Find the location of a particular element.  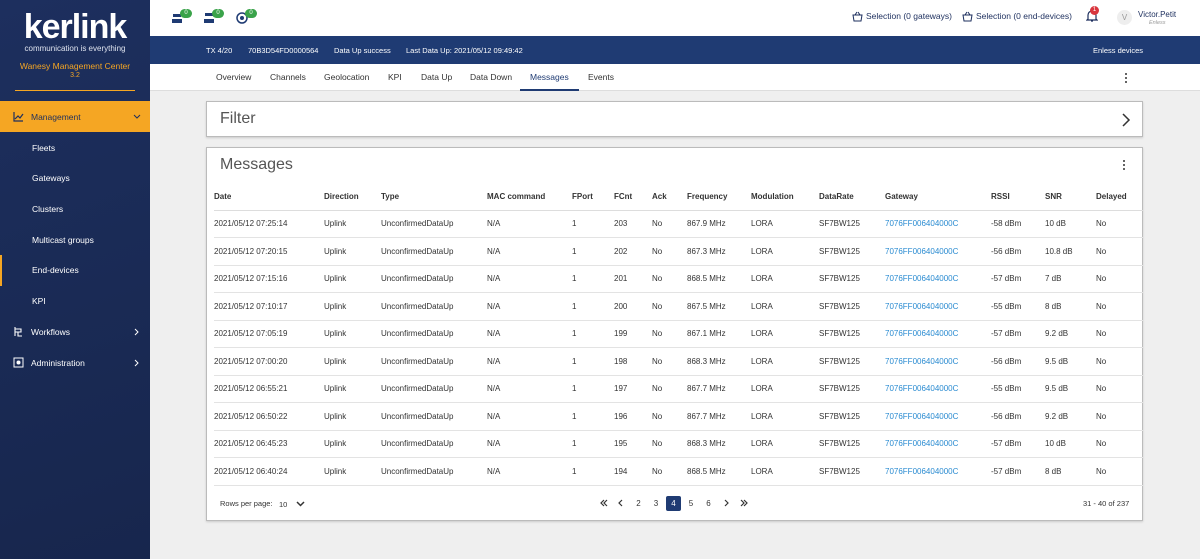

tab: Events is located at coordinates (601, 77).